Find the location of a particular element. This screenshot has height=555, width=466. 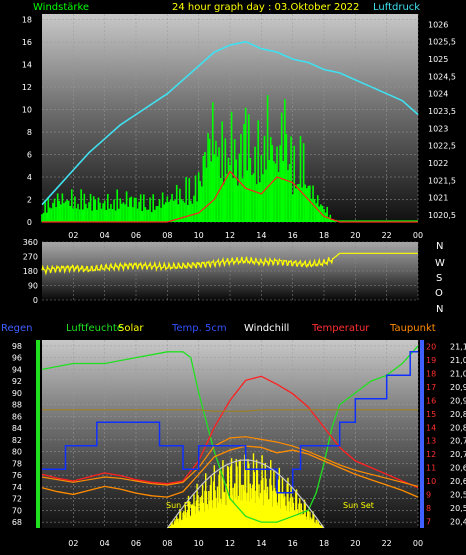

y-temp-tick: 12 is located at coordinates (431, 454).